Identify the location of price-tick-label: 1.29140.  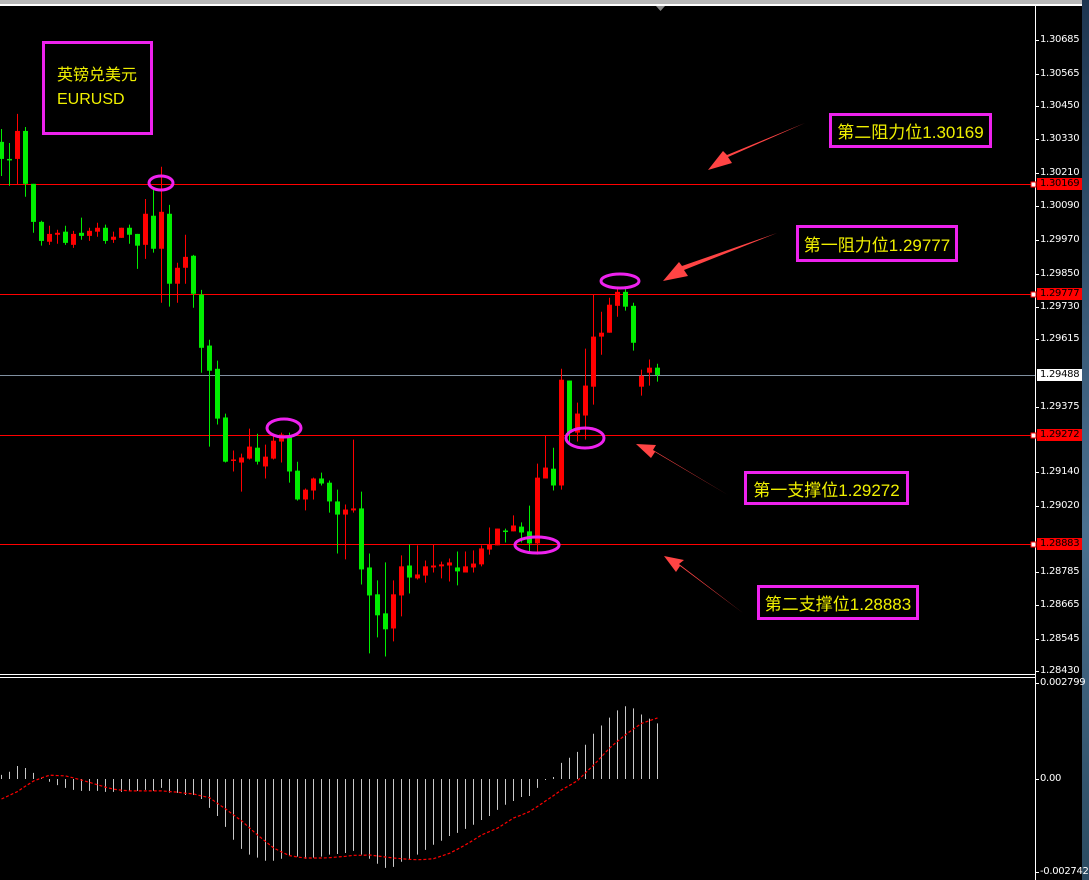
(1060, 471).